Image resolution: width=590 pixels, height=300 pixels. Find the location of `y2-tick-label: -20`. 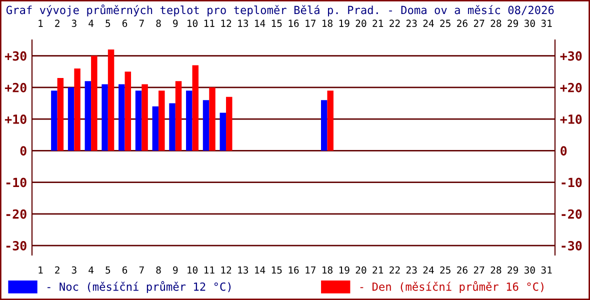

y2-tick-label: -20 is located at coordinates (572, 214).